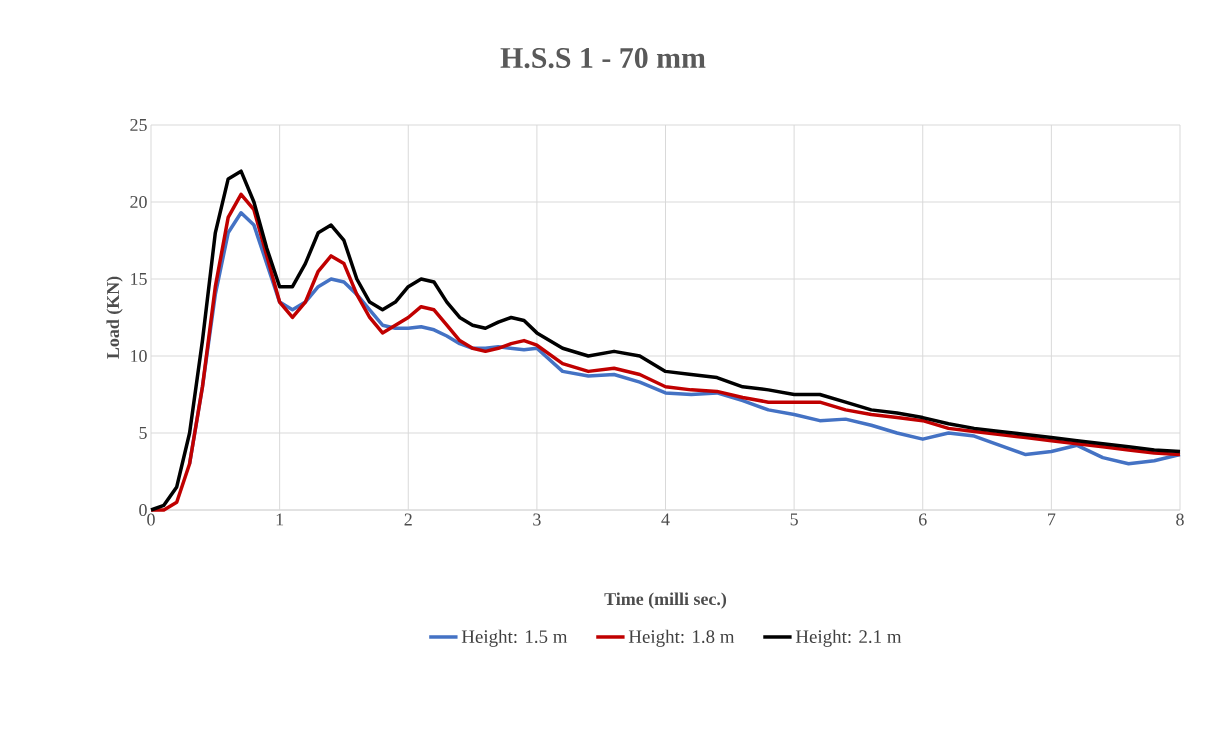 The height and width of the screenshot is (733, 1206). Describe the element at coordinates (143, 433) in the screenshot. I see `y-tick-label: 5` at that location.